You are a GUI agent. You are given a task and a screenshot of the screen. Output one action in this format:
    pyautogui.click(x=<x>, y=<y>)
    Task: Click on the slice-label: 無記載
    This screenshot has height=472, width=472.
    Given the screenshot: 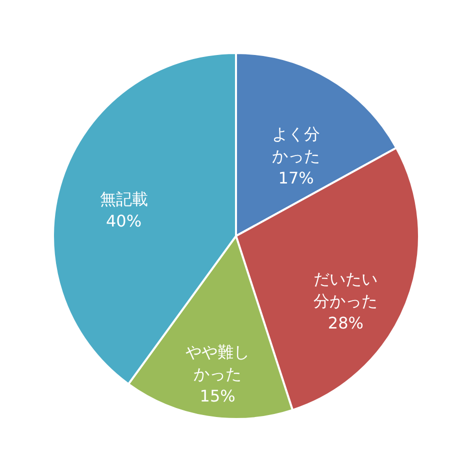 What is the action you would take?
    pyautogui.click(x=124, y=199)
    